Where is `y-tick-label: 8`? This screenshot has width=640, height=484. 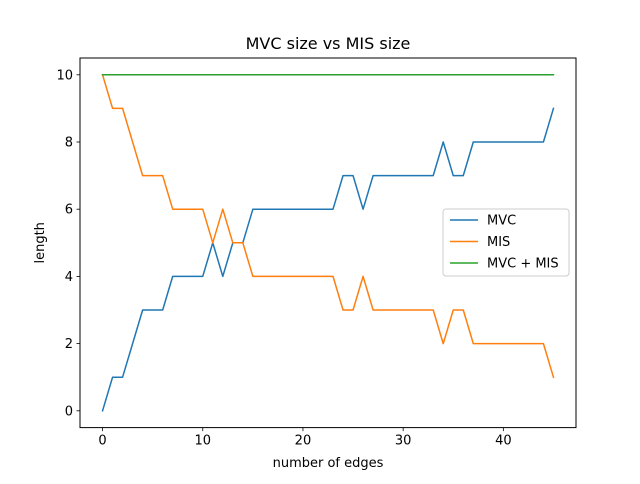
y-tick-label: 8 is located at coordinates (69, 143).